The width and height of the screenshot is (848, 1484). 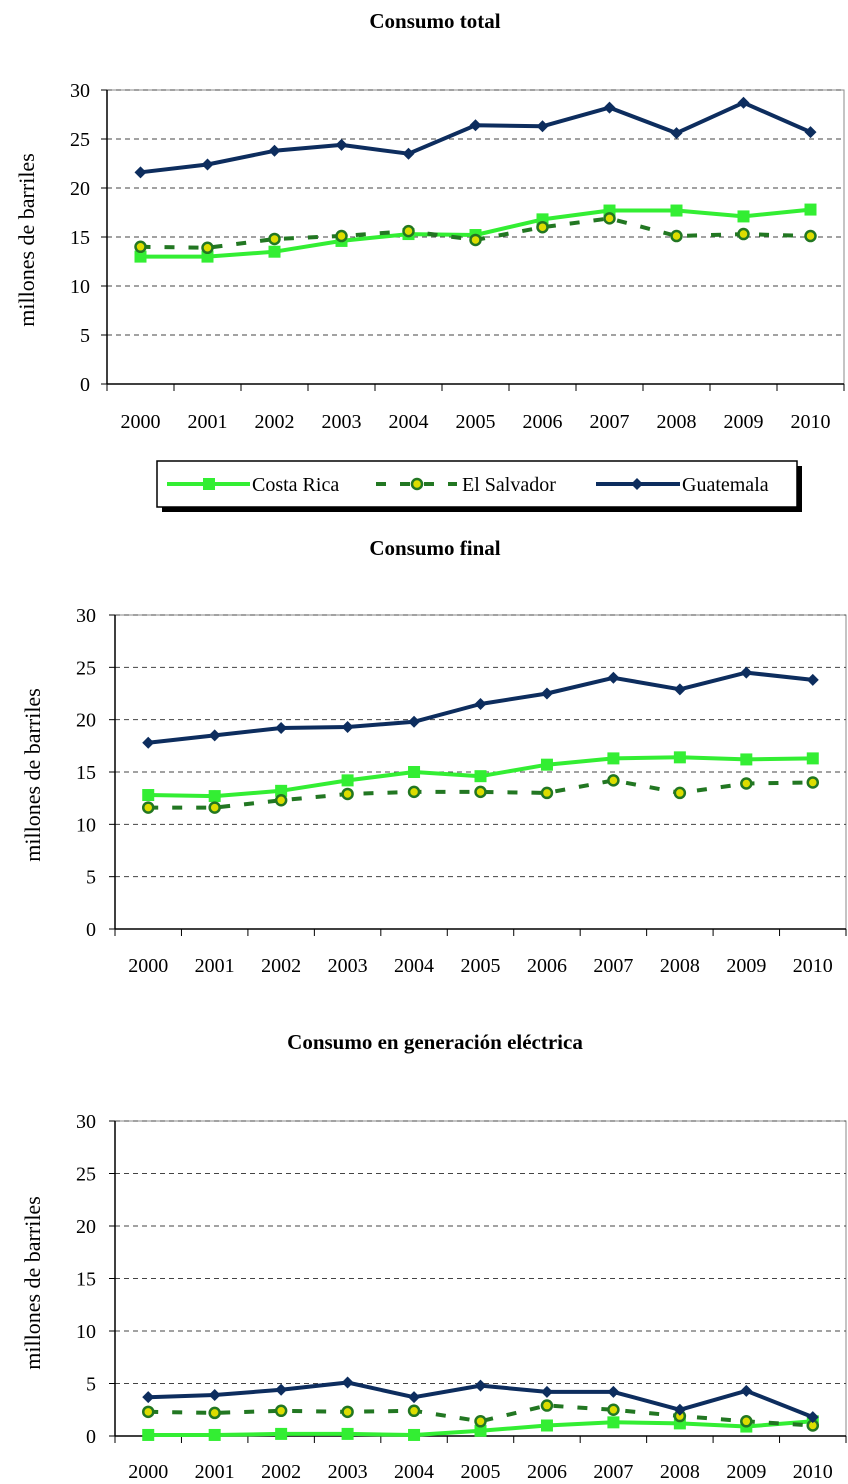 What do you see at coordinates (86, 773) in the screenshot?
I see `y-tick-label: 15` at bounding box center [86, 773].